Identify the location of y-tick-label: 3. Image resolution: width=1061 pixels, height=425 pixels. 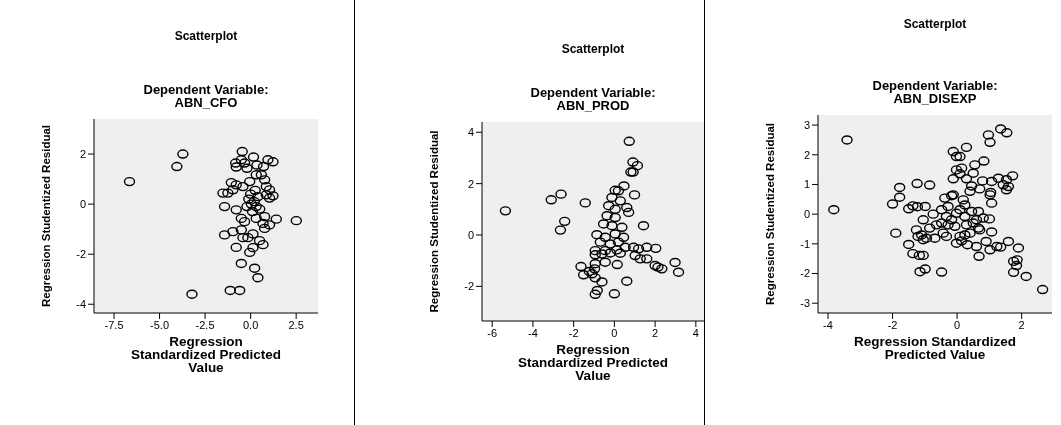
(806, 125).